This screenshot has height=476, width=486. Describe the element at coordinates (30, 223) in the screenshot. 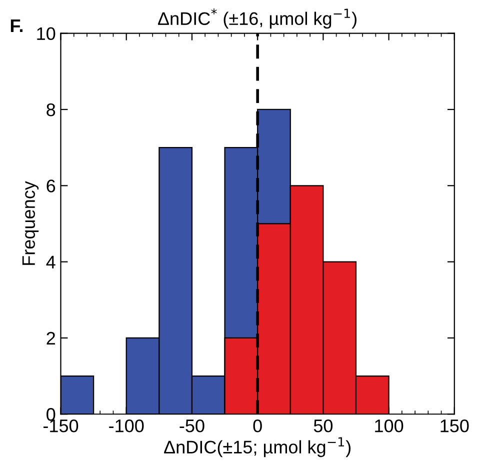

I see `y-axis-title: Frequency` at that location.